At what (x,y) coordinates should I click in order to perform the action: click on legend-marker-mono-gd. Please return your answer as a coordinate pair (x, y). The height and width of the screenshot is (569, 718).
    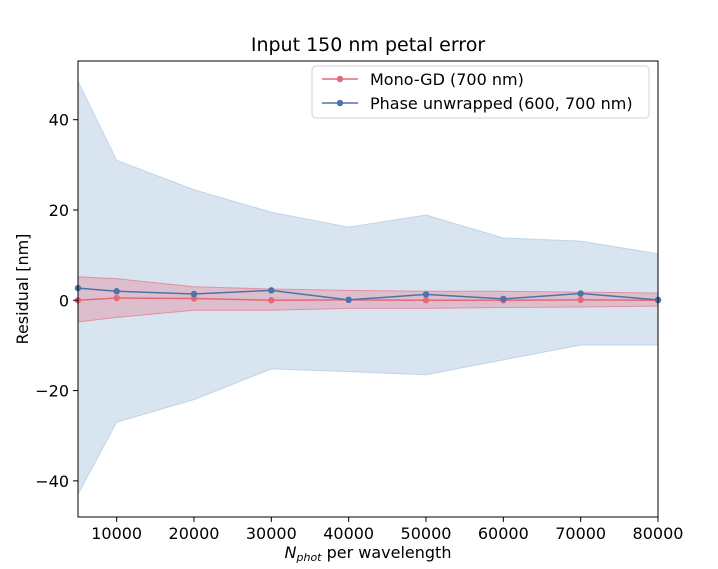
    Looking at the image, I should click on (340, 79).